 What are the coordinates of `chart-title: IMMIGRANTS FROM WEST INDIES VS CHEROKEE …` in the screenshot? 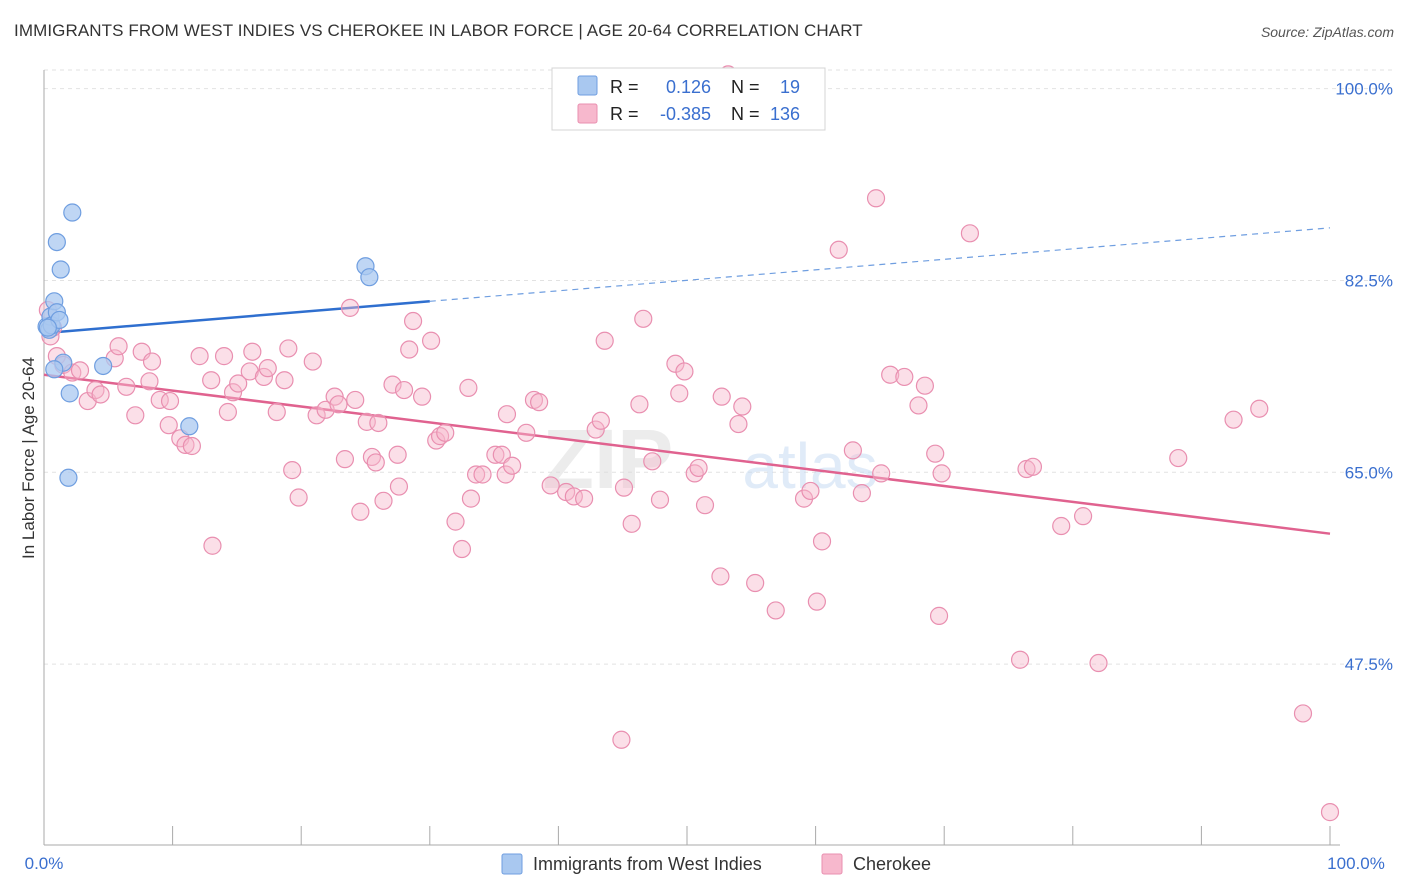 It's located at (438, 30).